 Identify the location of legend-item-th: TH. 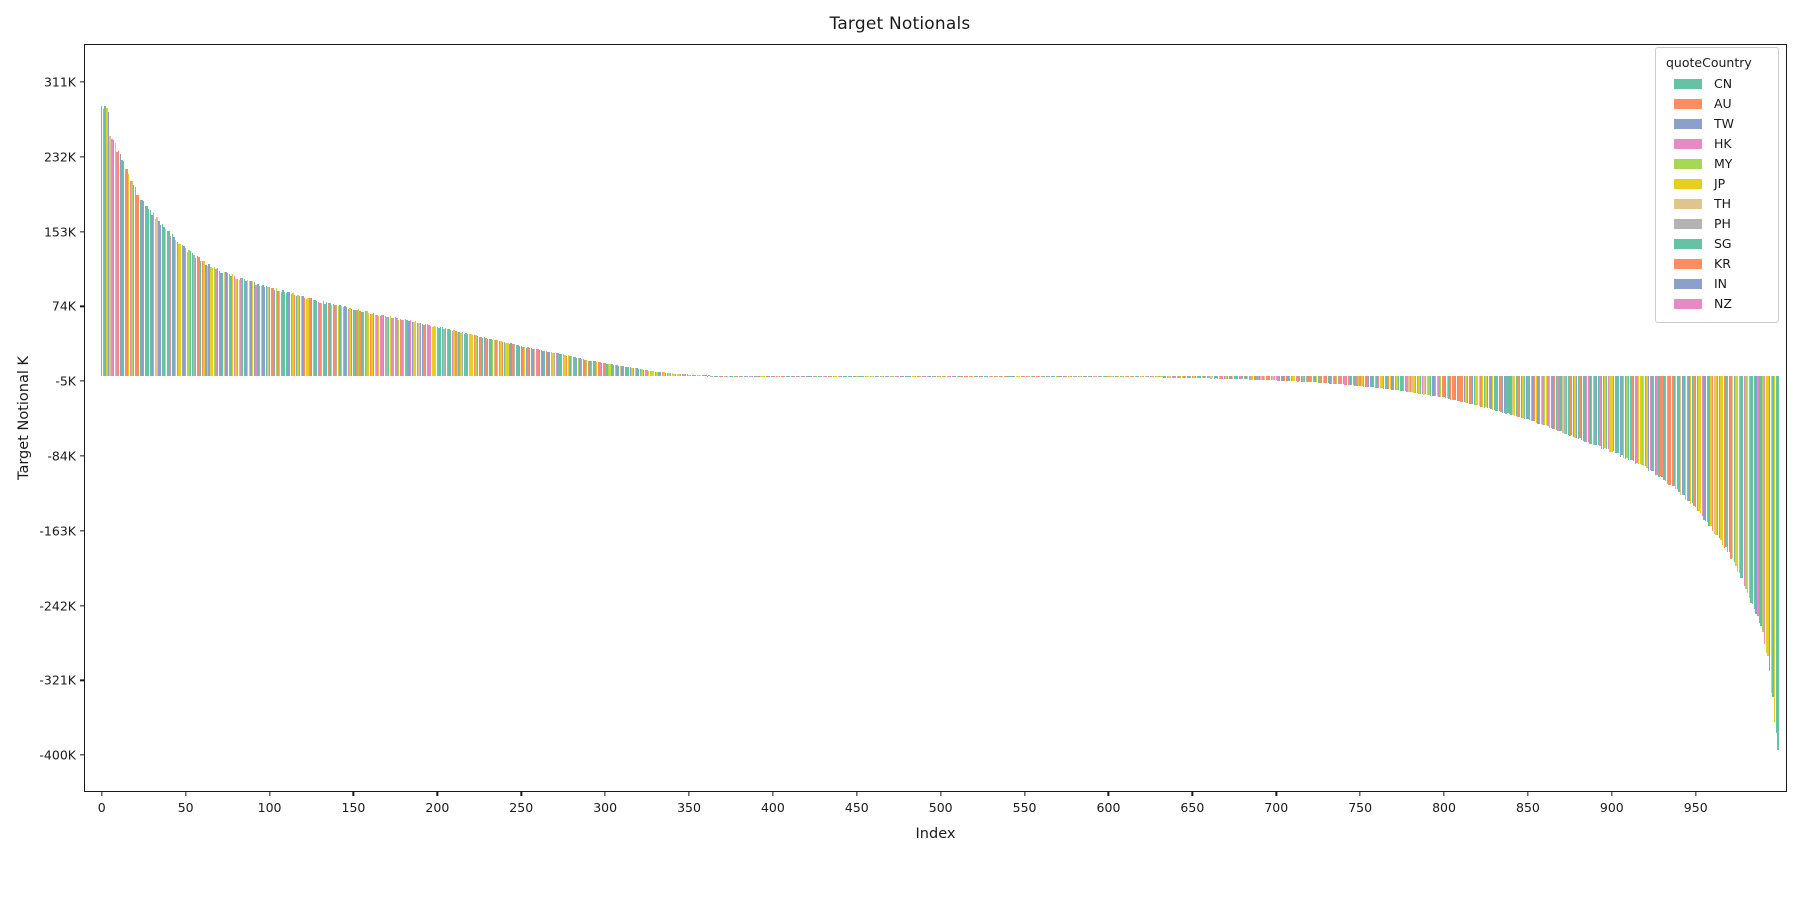
(1717, 204).